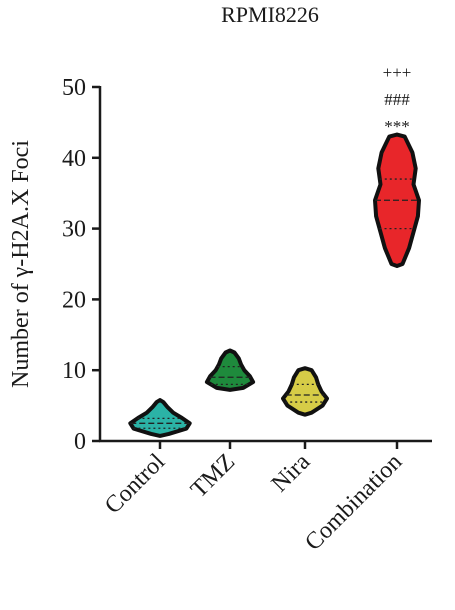  I want to click on chart-title: RPMI8226, so click(270, 14).